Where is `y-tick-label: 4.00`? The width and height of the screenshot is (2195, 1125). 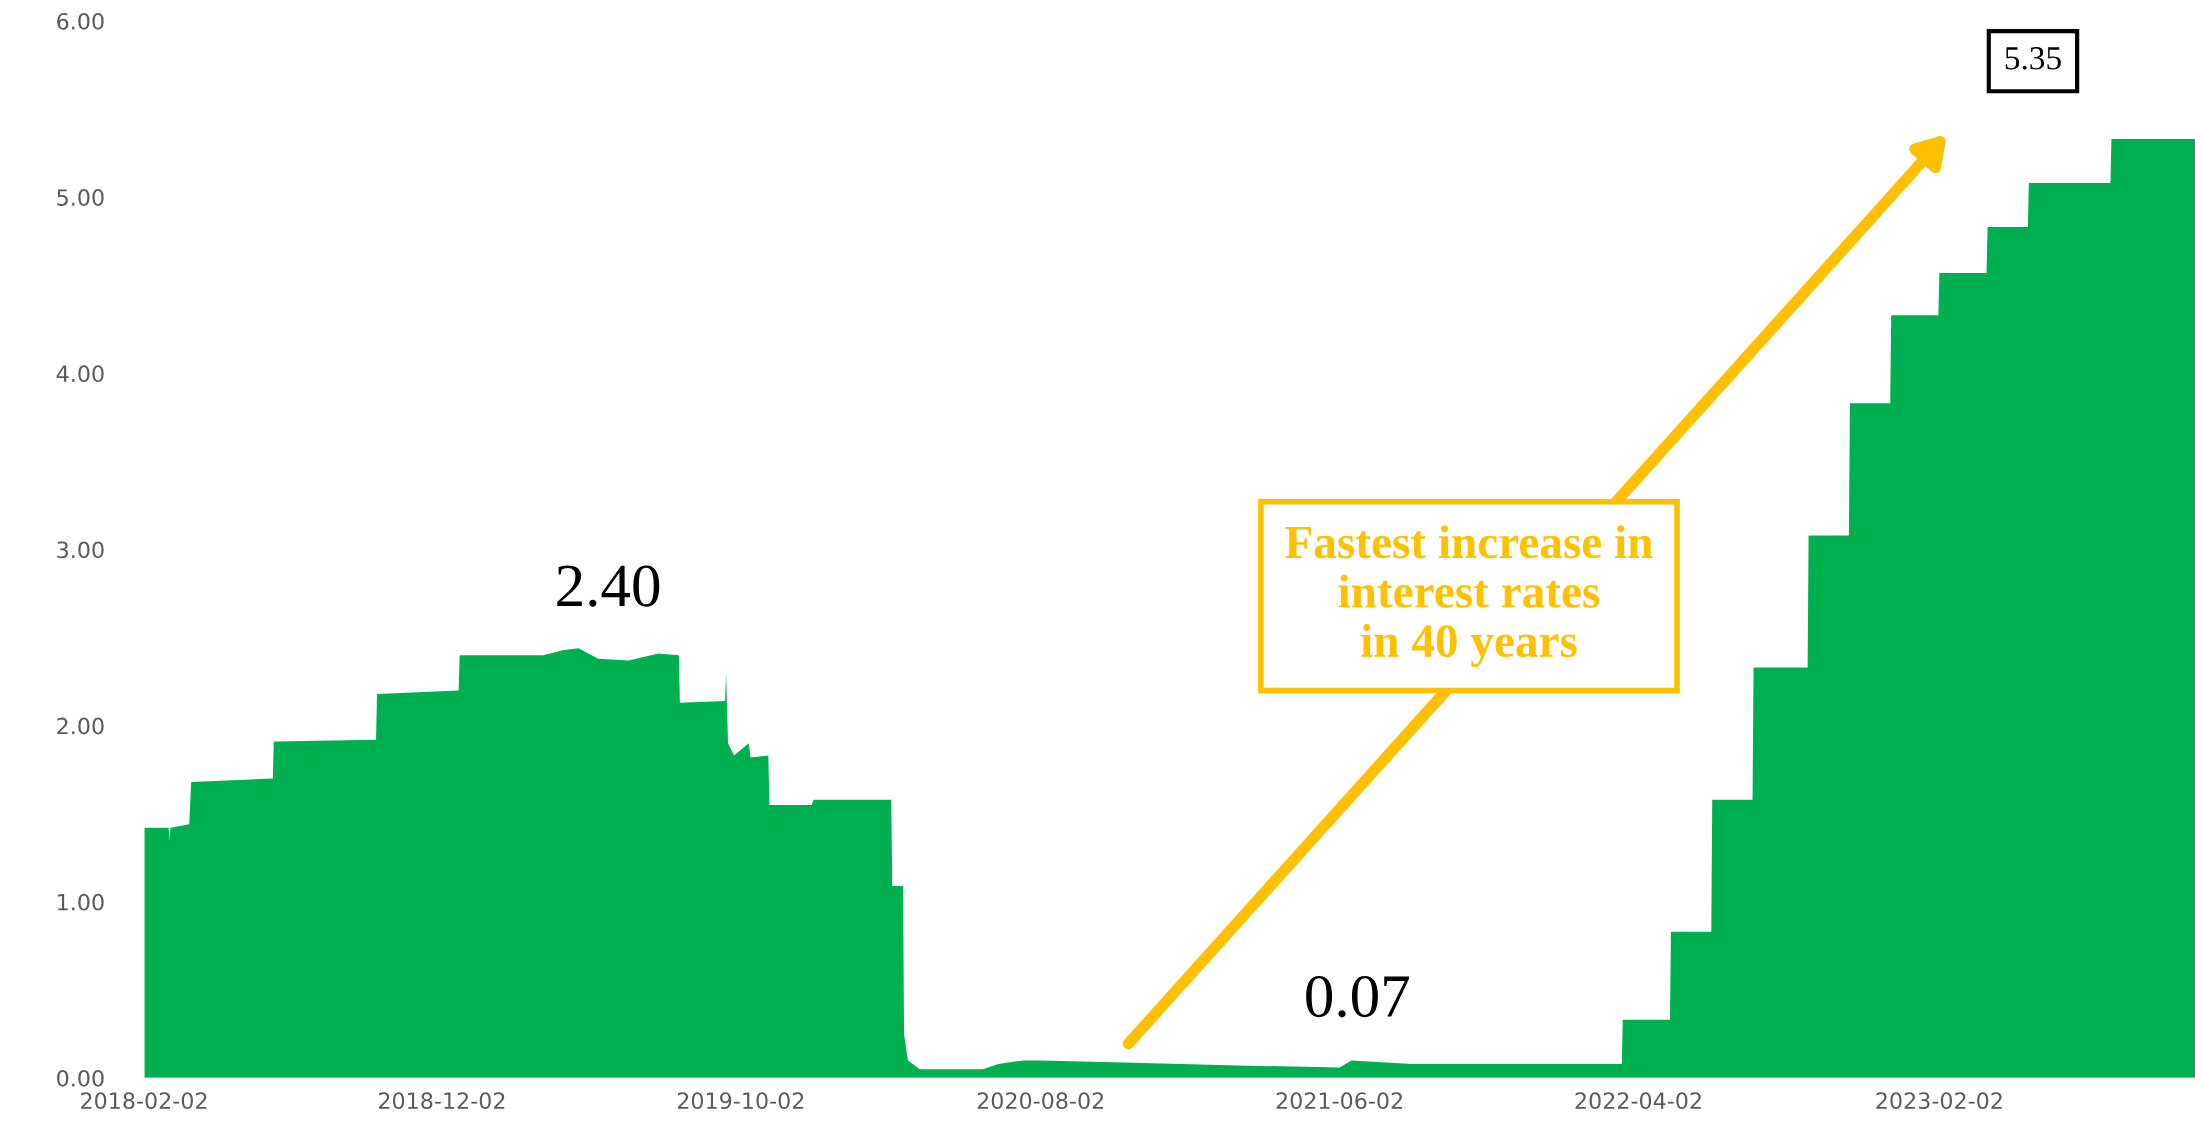 y-tick-label: 4.00 is located at coordinates (80, 374).